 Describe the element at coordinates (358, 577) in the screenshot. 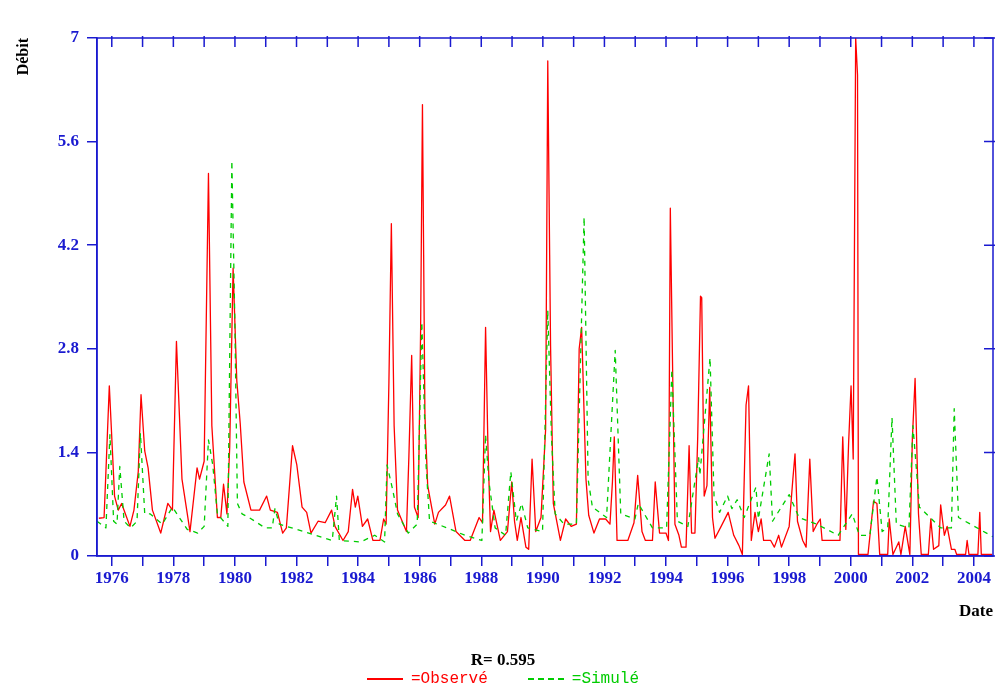

I see `x-tick-label: 1984` at that location.